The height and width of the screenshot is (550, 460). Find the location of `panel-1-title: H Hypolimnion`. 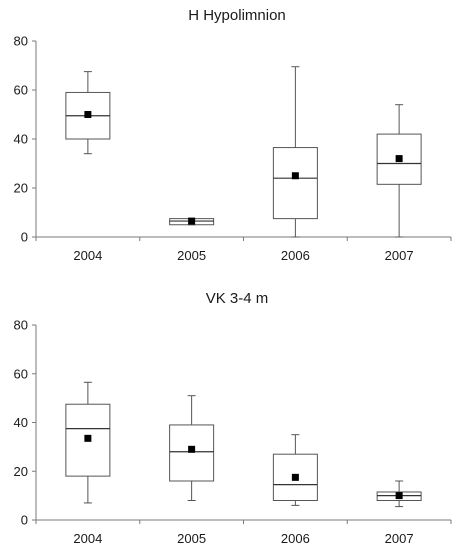

panel-1-title: H Hypolimnion is located at coordinates (237, 15).